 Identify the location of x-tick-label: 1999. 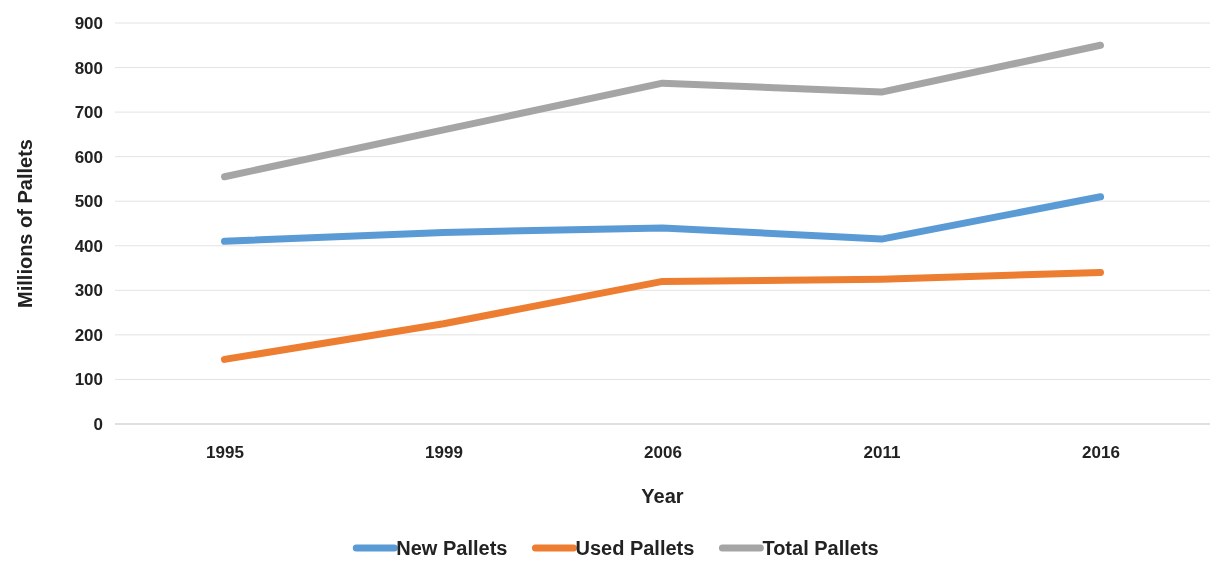
(444, 453).